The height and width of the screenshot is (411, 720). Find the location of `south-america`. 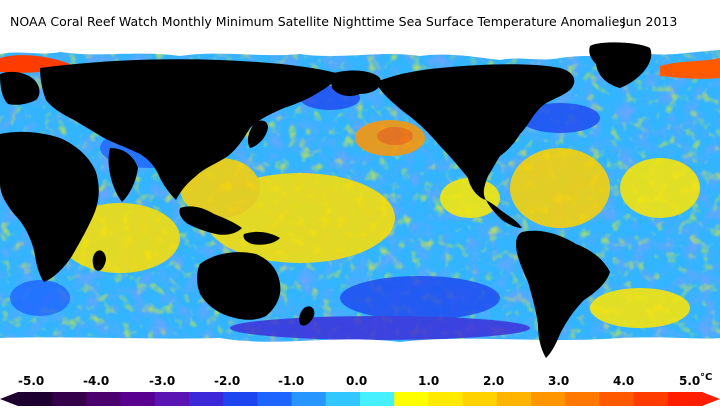

south-america is located at coordinates (563, 294).